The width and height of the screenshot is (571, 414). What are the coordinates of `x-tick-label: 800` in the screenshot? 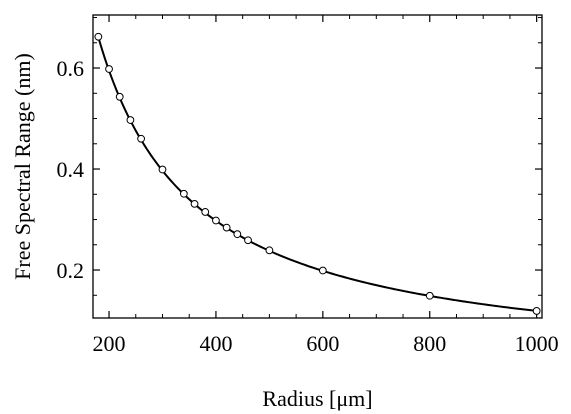 It's located at (429, 343).